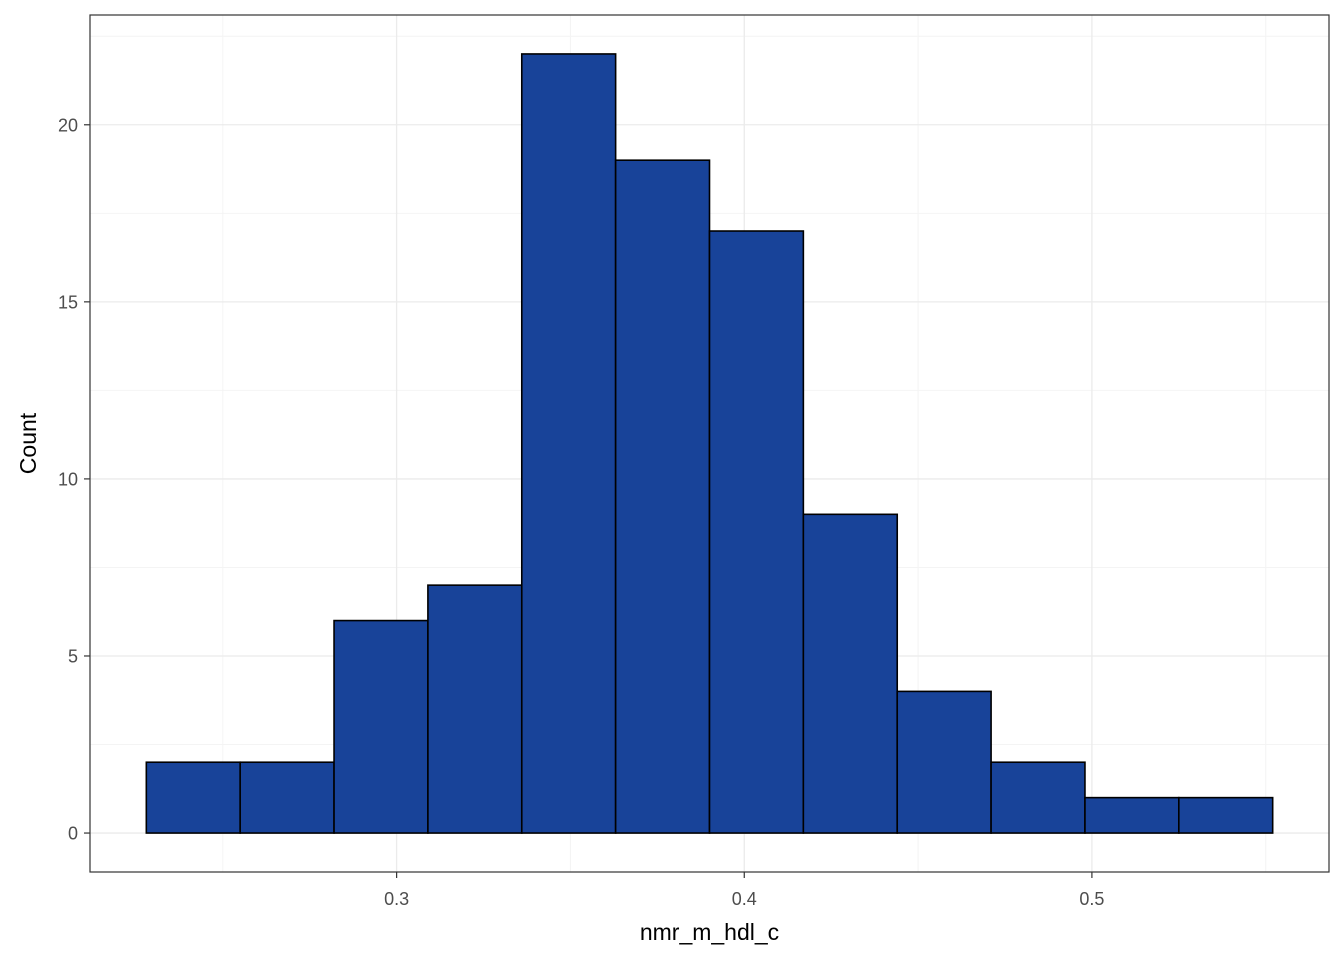 Image resolution: width=1344 pixels, height=960 pixels. What do you see at coordinates (68, 479) in the screenshot?
I see `y-tick-label: 10` at bounding box center [68, 479].